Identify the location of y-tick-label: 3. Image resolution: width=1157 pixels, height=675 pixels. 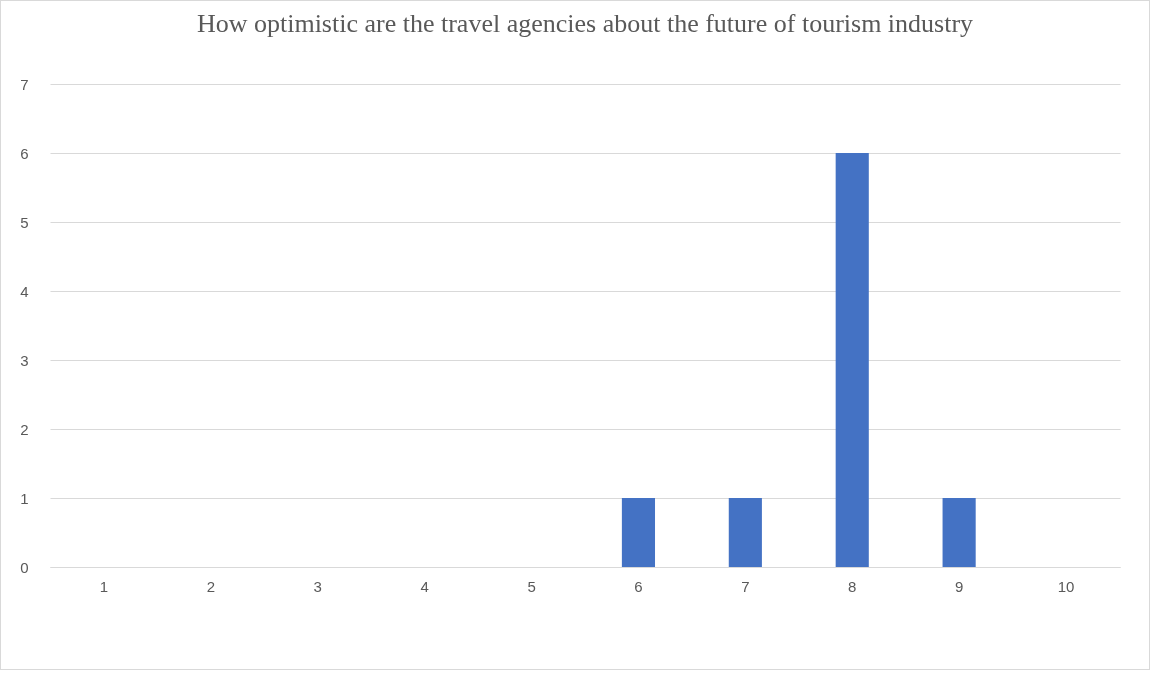
(24, 360).